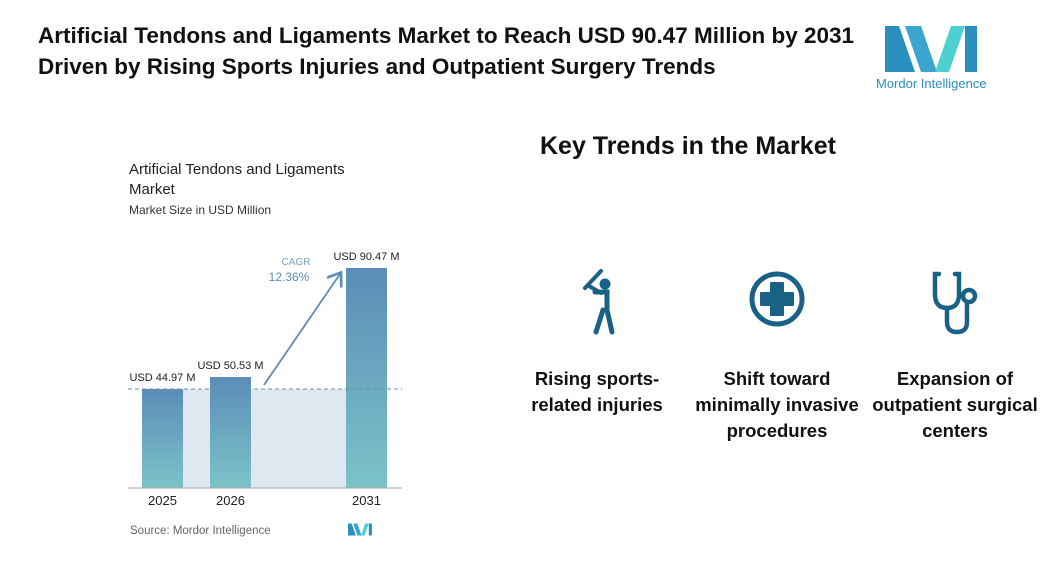 This screenshot has height=570, width=1059. I want to click on stethoscope-icon, so click(955, 303).